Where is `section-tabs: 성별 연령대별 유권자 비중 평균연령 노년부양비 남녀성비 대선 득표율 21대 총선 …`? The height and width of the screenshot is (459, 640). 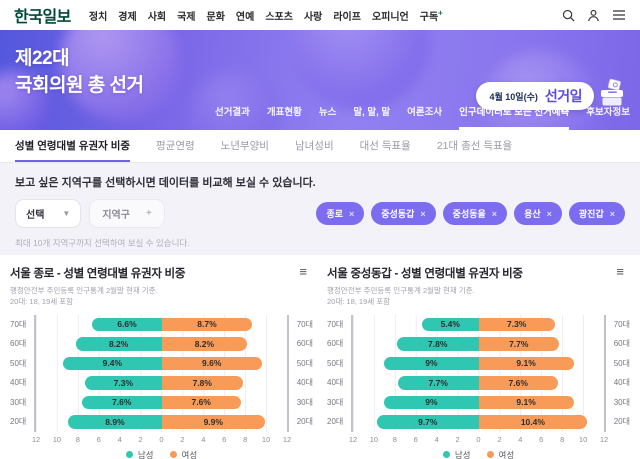
section-tabs: 성별 연령대별 유권자 비중 평균연령 노년부양비 남녀성비 대선 득표율 21대 총선 … is located at coordinates (320, 146).